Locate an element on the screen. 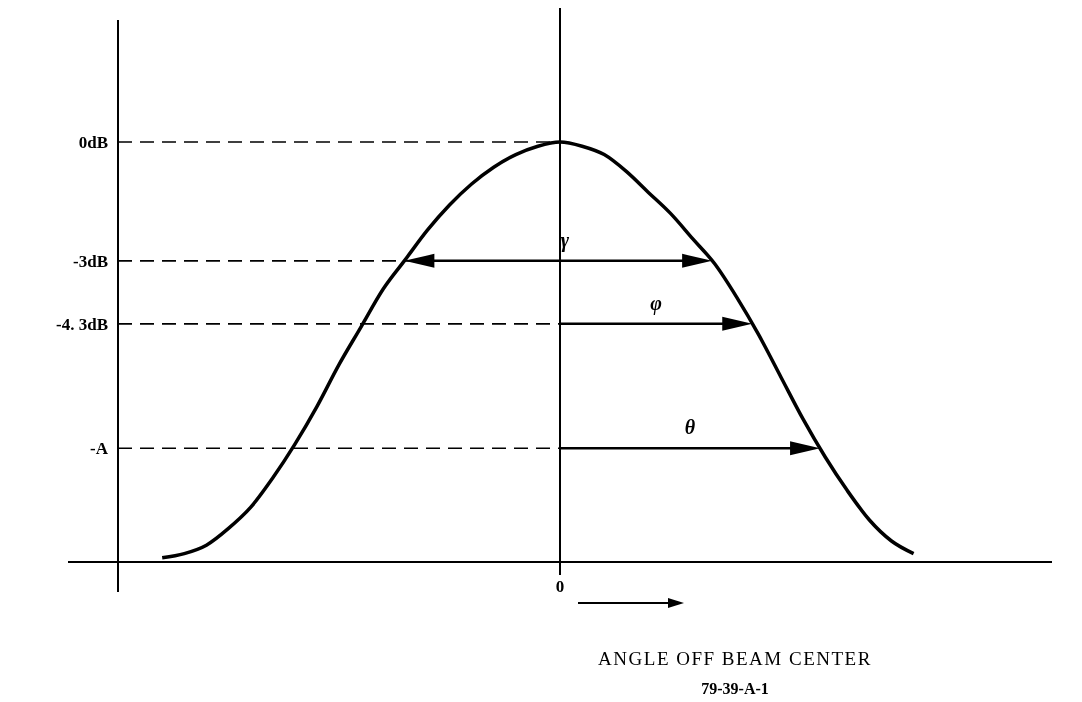 This screenshot has width=1082, height=702. annotation: γ is located at coordinates (565, 240).